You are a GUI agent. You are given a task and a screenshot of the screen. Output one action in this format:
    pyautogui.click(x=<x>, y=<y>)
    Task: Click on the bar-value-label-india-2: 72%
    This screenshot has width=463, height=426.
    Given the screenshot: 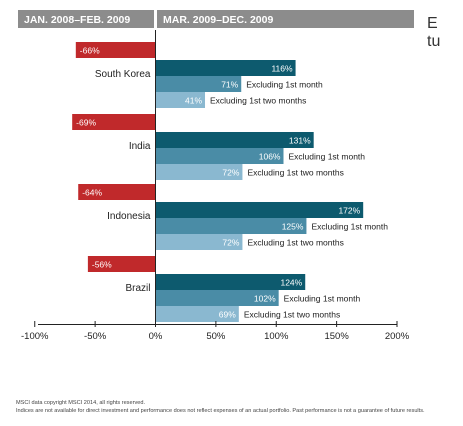 What is the action you would take?
    pyautogui.click(x=230, y=173)
    